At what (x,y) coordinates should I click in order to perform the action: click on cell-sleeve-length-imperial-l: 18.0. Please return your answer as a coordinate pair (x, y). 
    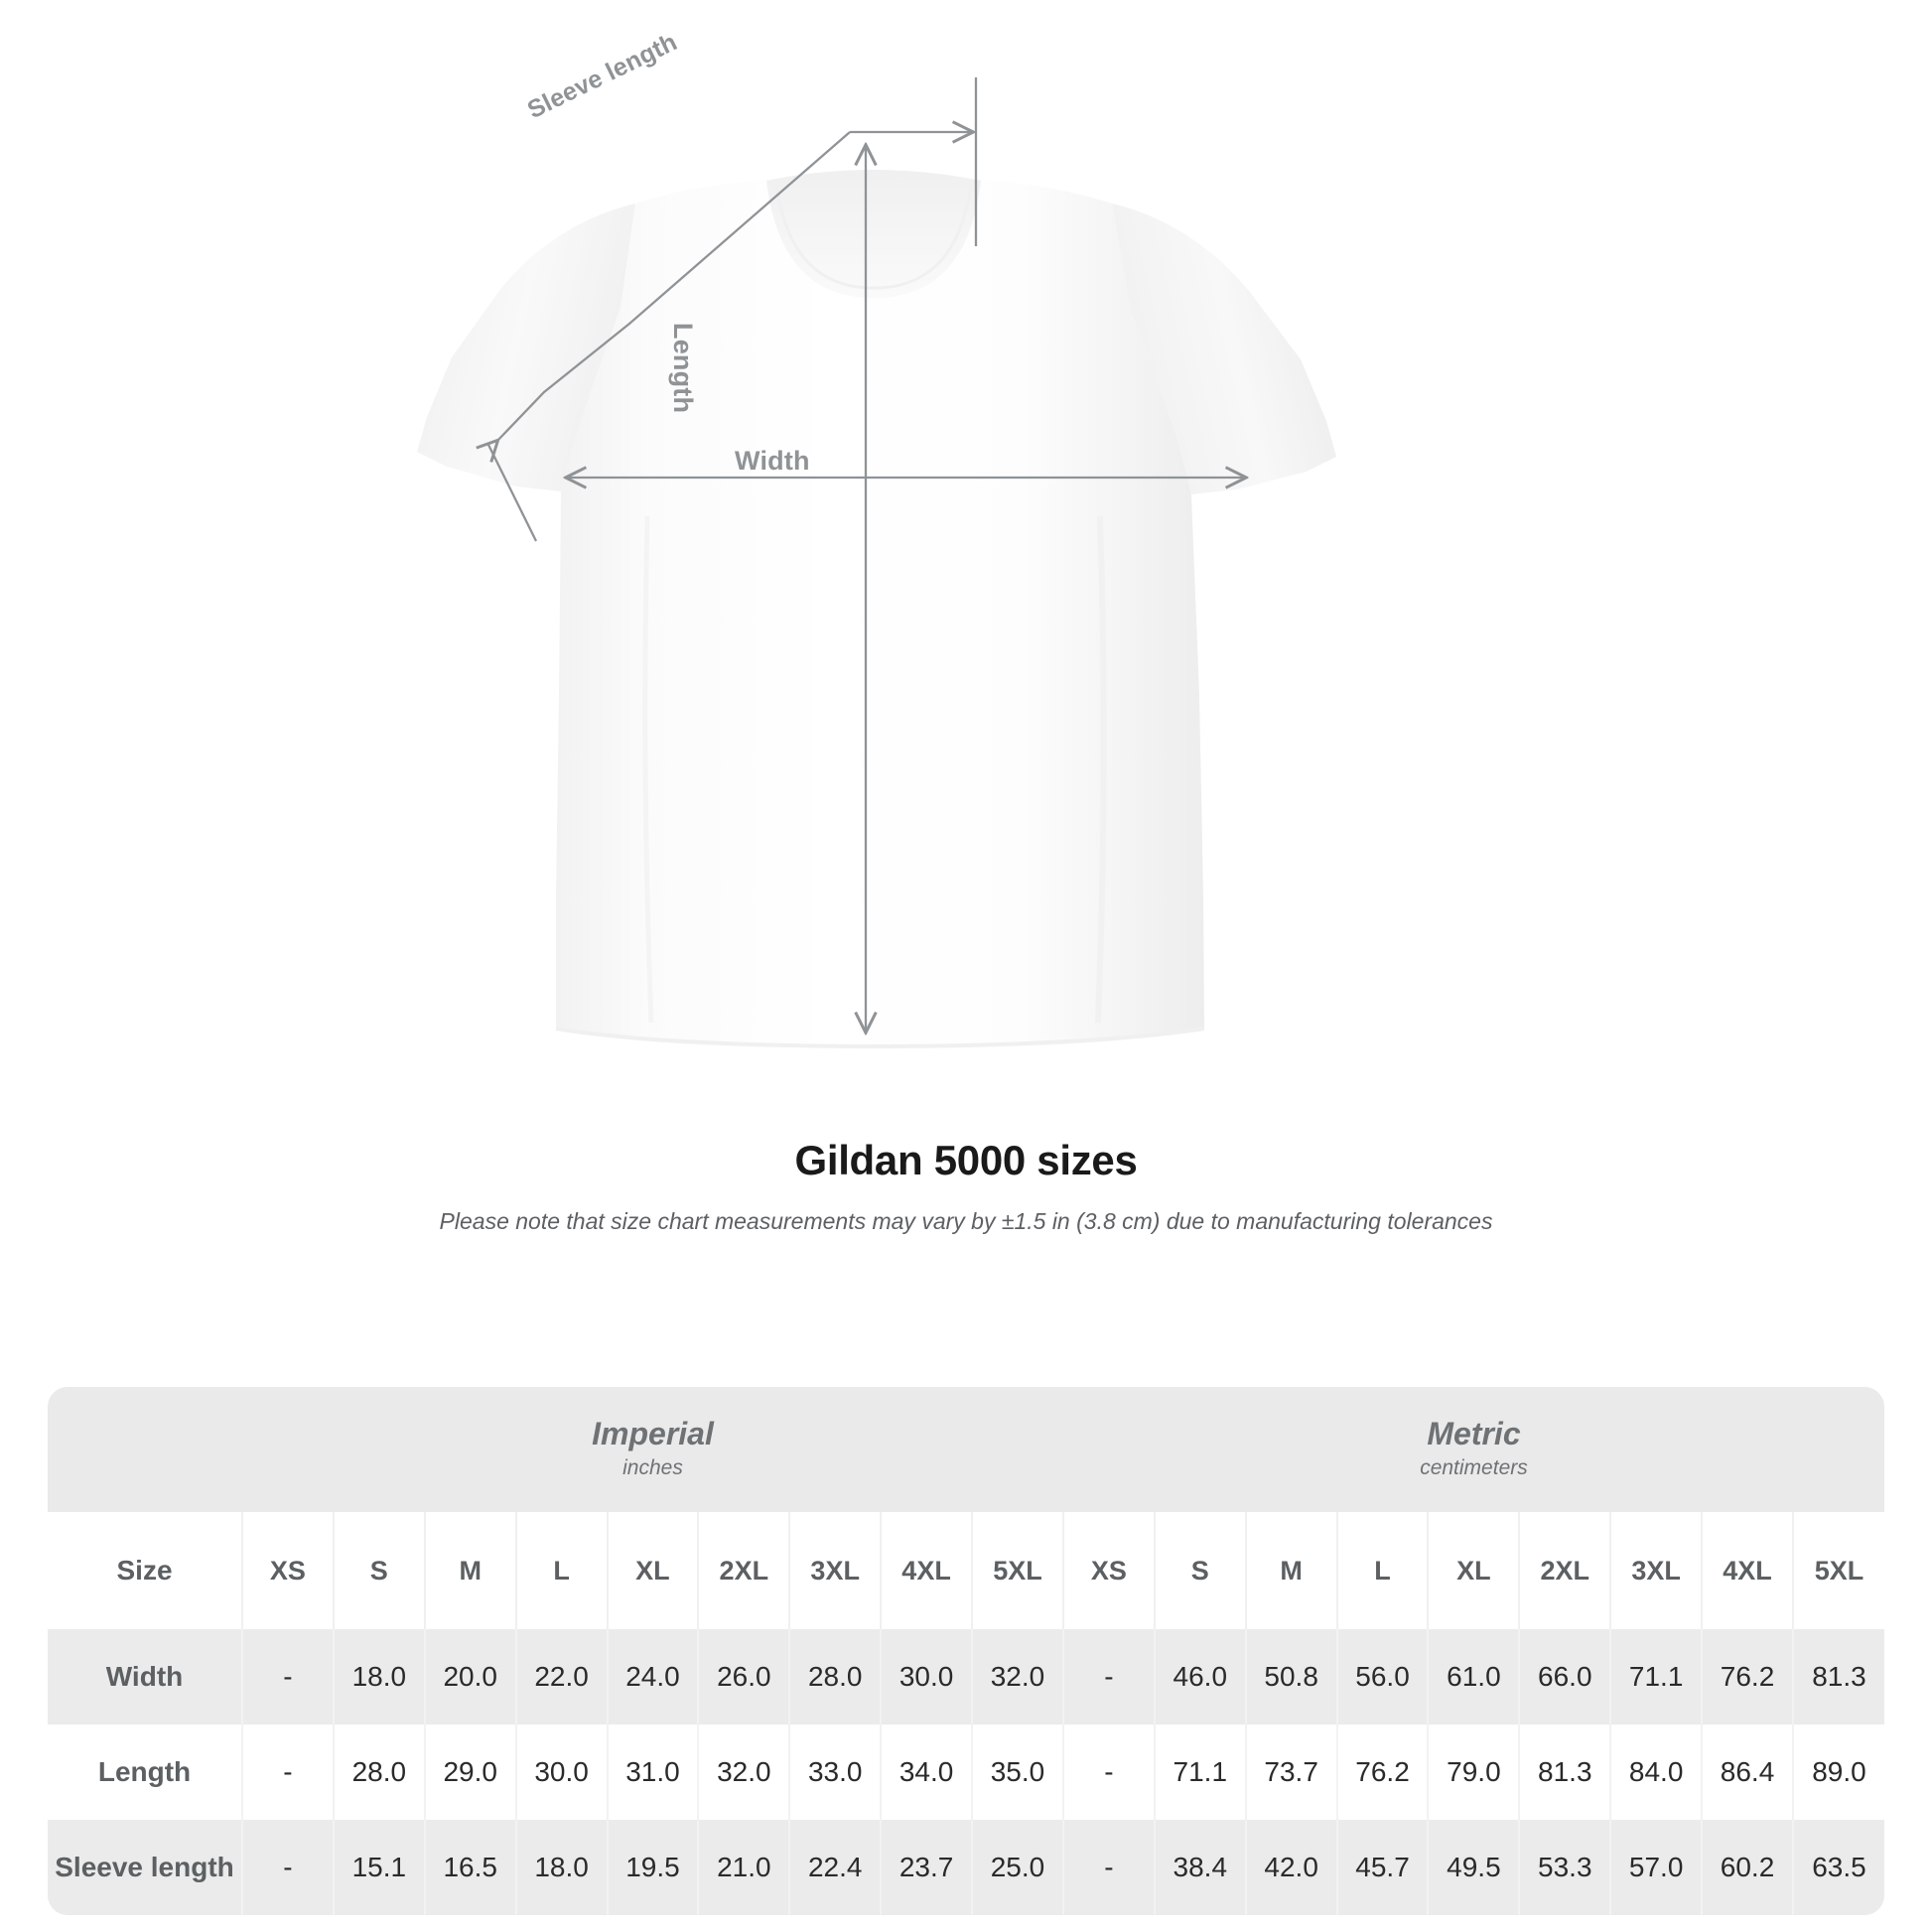
    Looking at the image, I should click on (562, 1868).